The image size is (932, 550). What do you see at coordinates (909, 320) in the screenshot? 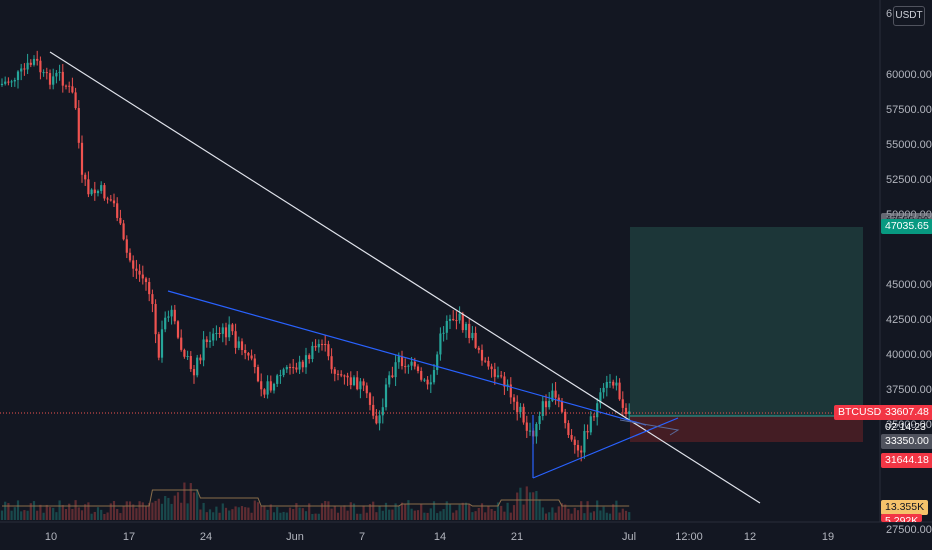
I see `price-axis-label: 42500.00` at bounding box center [909, 320].